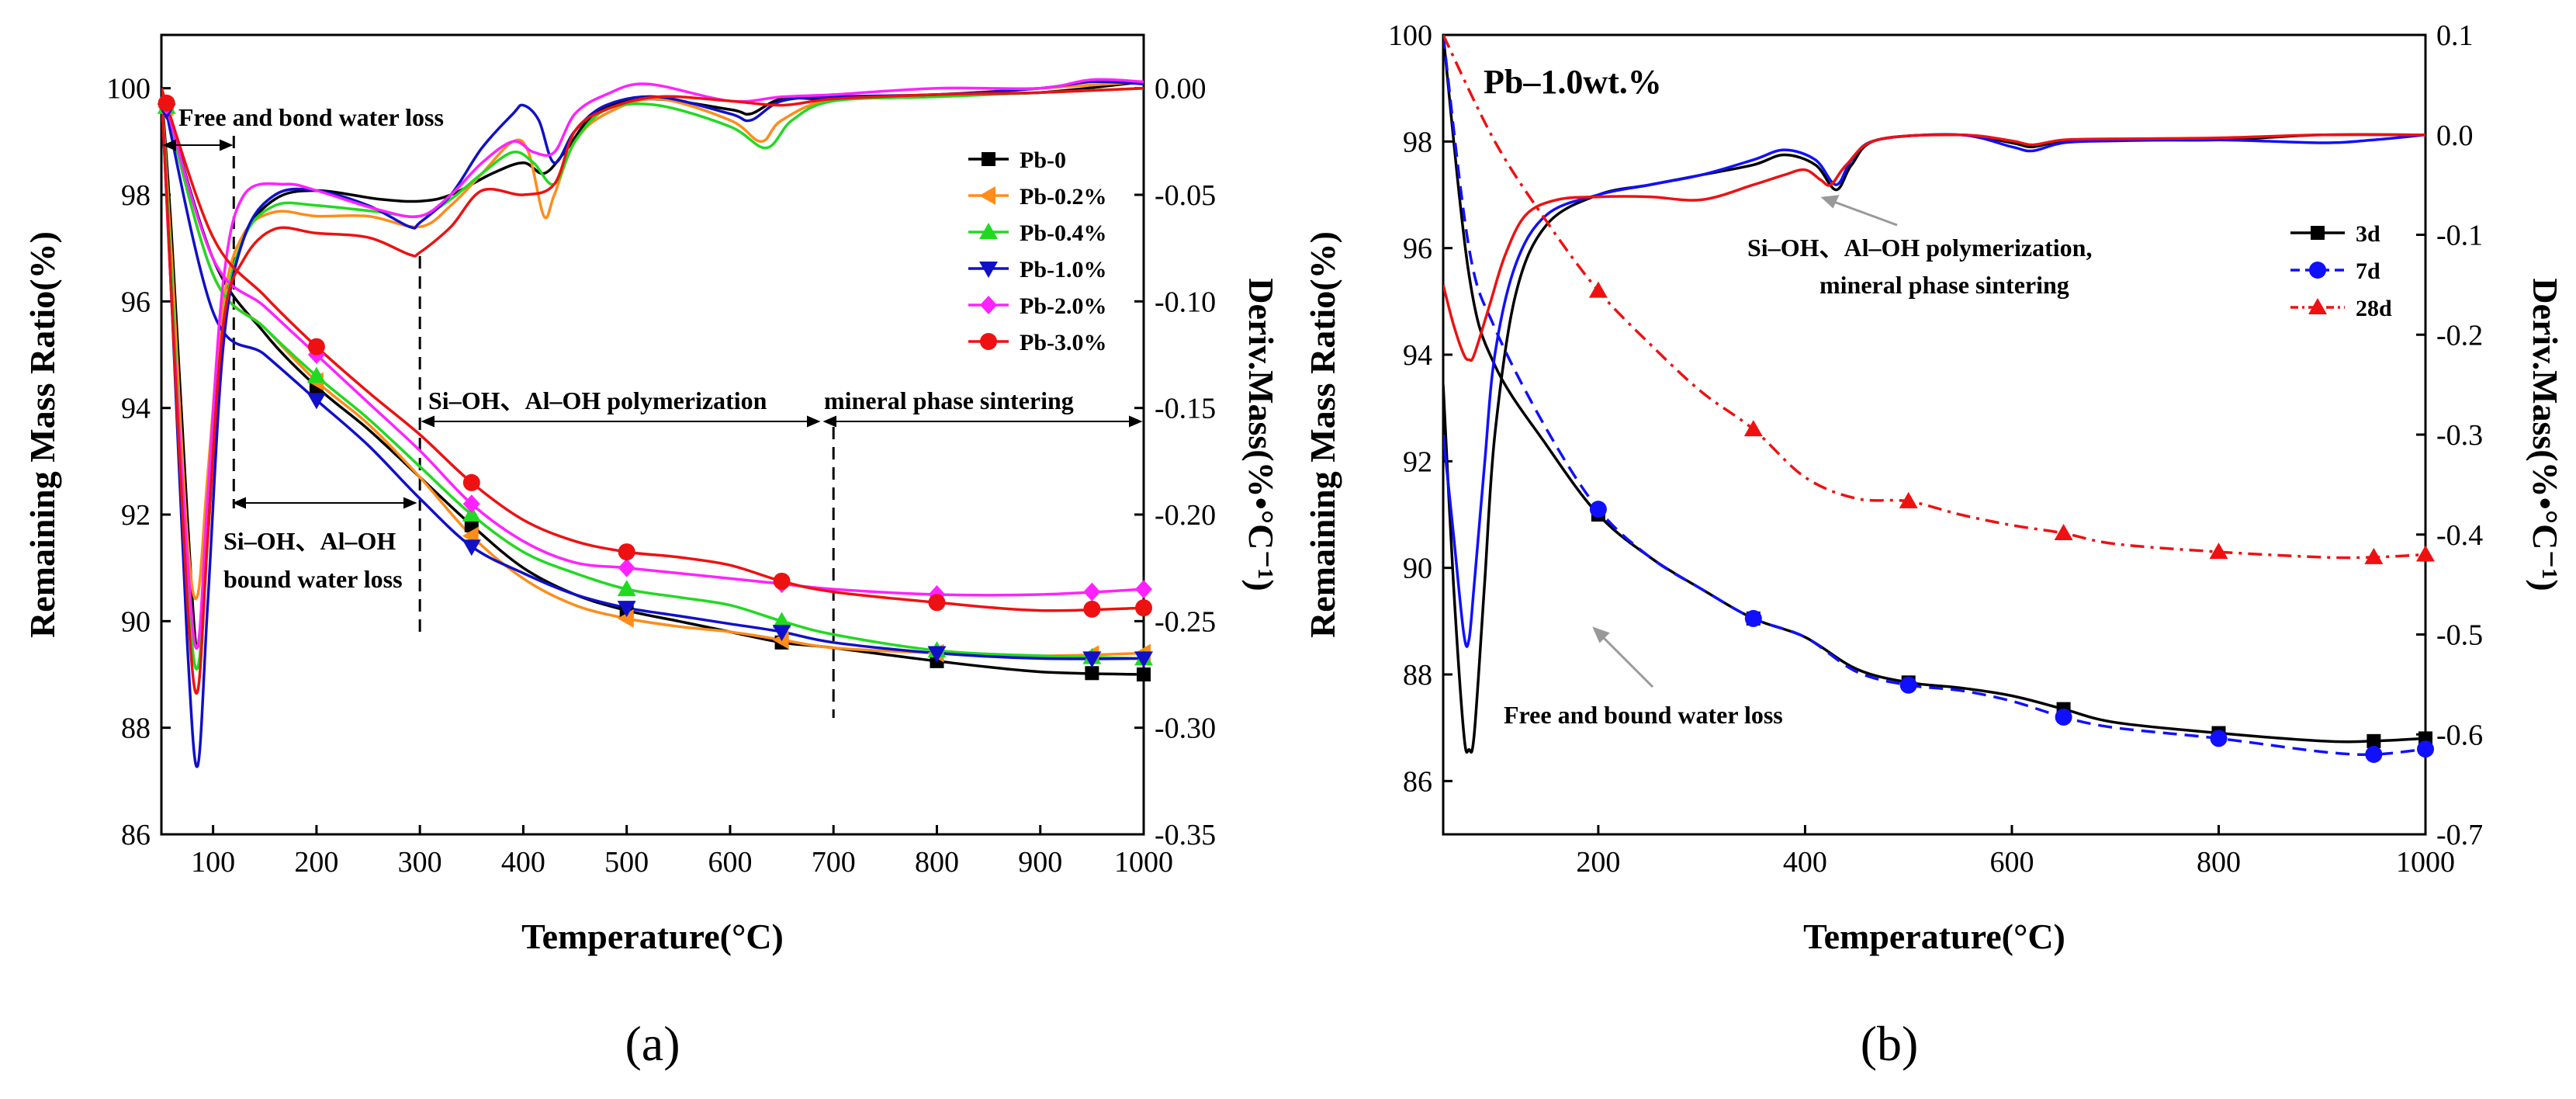  What do you see at coordinates (1261, 434) in the screenshot?
I see `panel-a-y2-axis-title: Deriv.Mass(%•°C⁻¹)` at bounding box center [1261, 434].